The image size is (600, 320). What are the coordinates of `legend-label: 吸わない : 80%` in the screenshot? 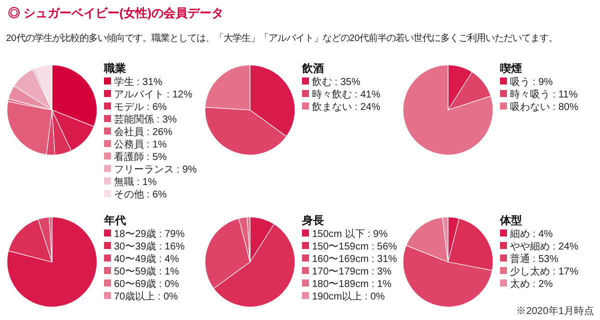 It's located at (544, 107).